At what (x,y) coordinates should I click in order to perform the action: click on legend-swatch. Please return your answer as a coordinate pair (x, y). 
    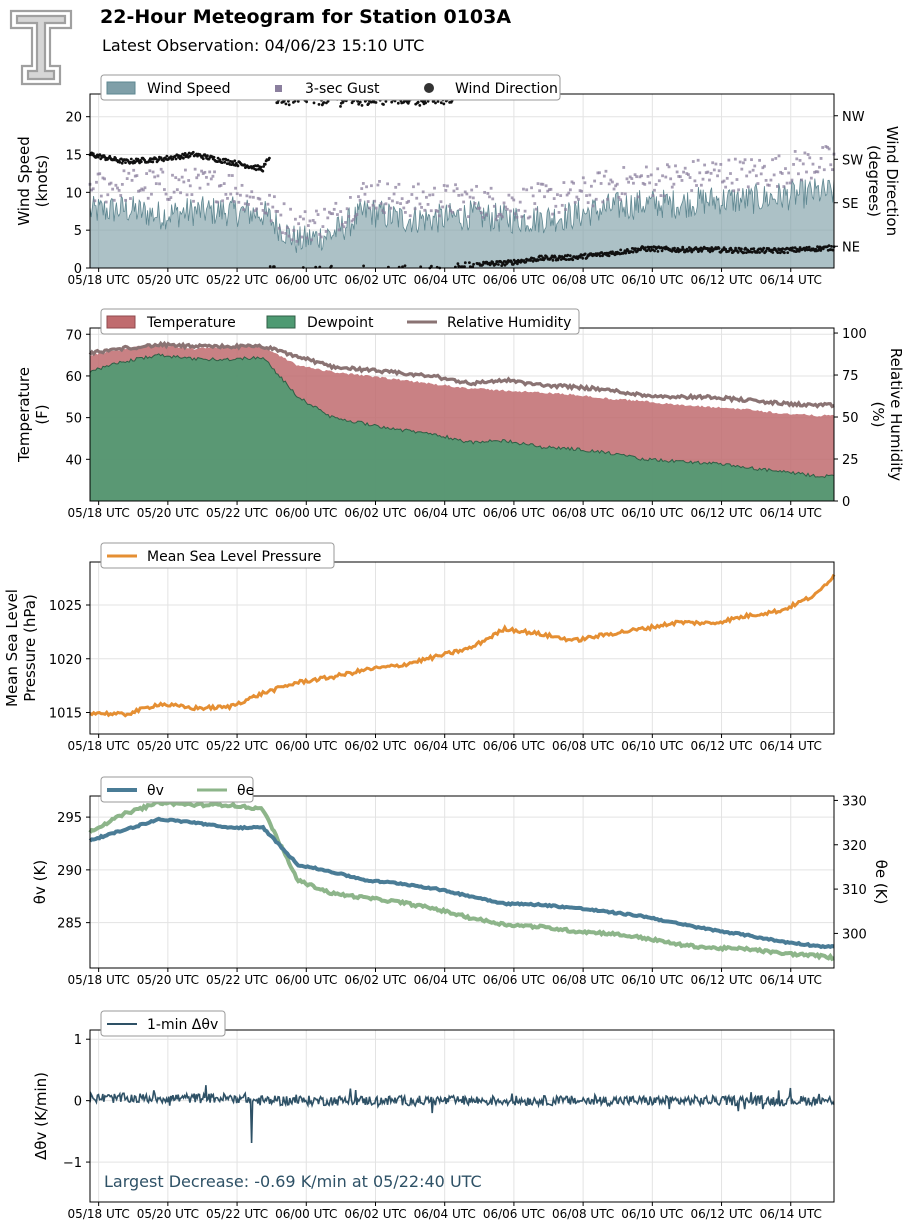
    Looking at the image, I should click on (429, 88).